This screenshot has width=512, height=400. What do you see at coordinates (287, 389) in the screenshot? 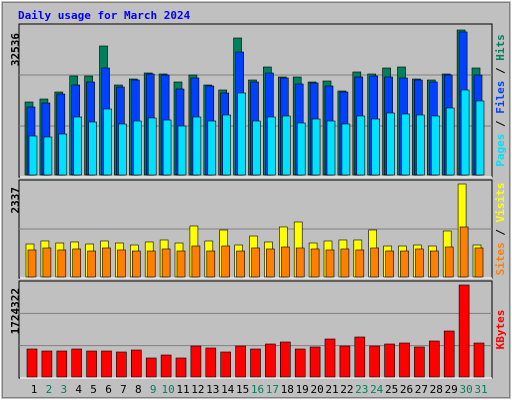
I see `x-tick-label: 18` at bounding box center [287, 389].